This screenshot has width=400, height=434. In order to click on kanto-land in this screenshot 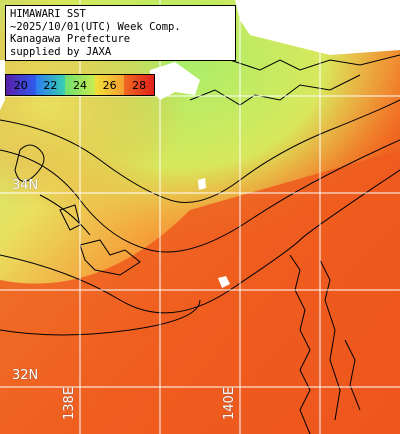, I will do `click(318, 24)`.